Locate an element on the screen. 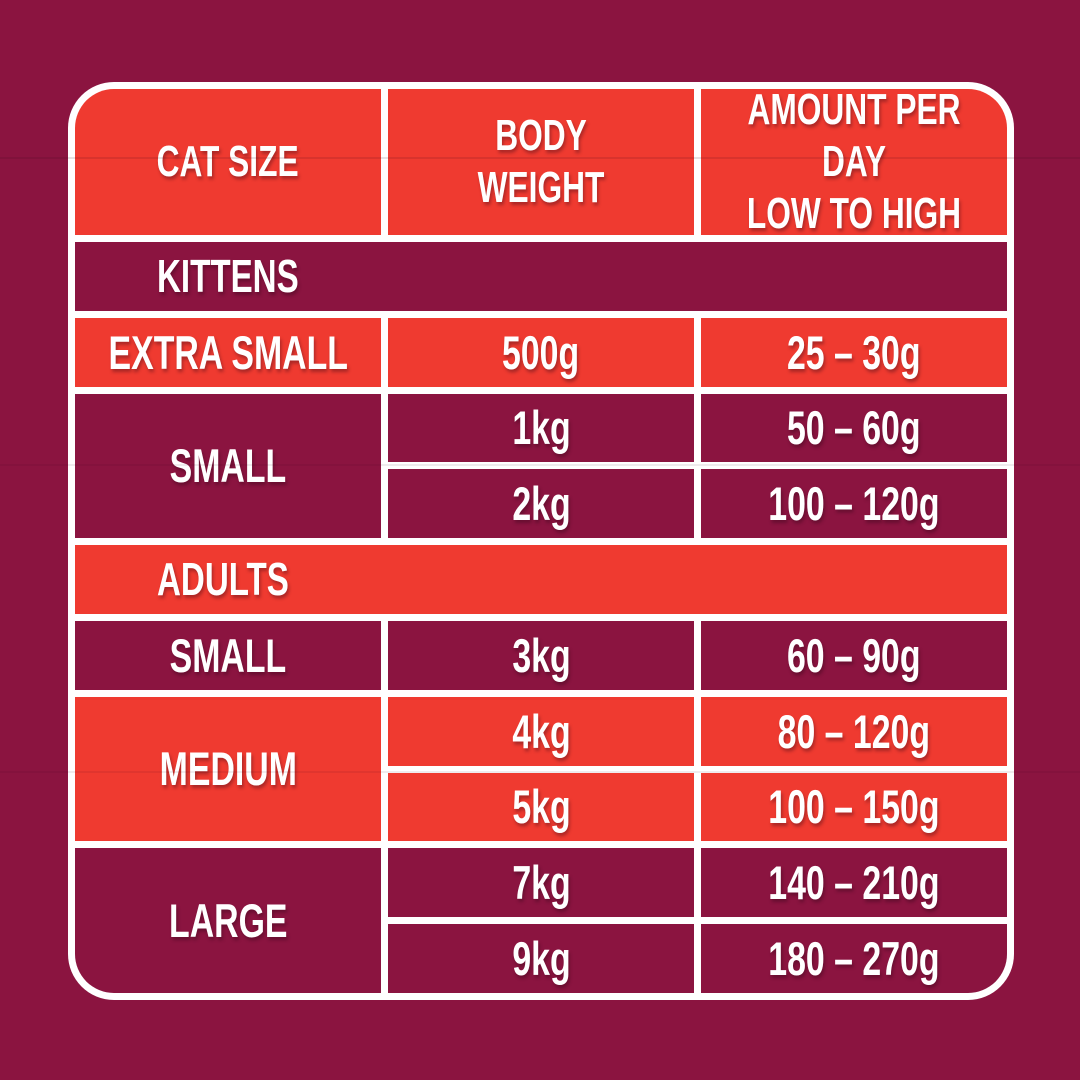 The height and width of the screenshot is (1080, 1080). adults-medium-weight-2-value: 5kg is located at coordinates (541, 807).